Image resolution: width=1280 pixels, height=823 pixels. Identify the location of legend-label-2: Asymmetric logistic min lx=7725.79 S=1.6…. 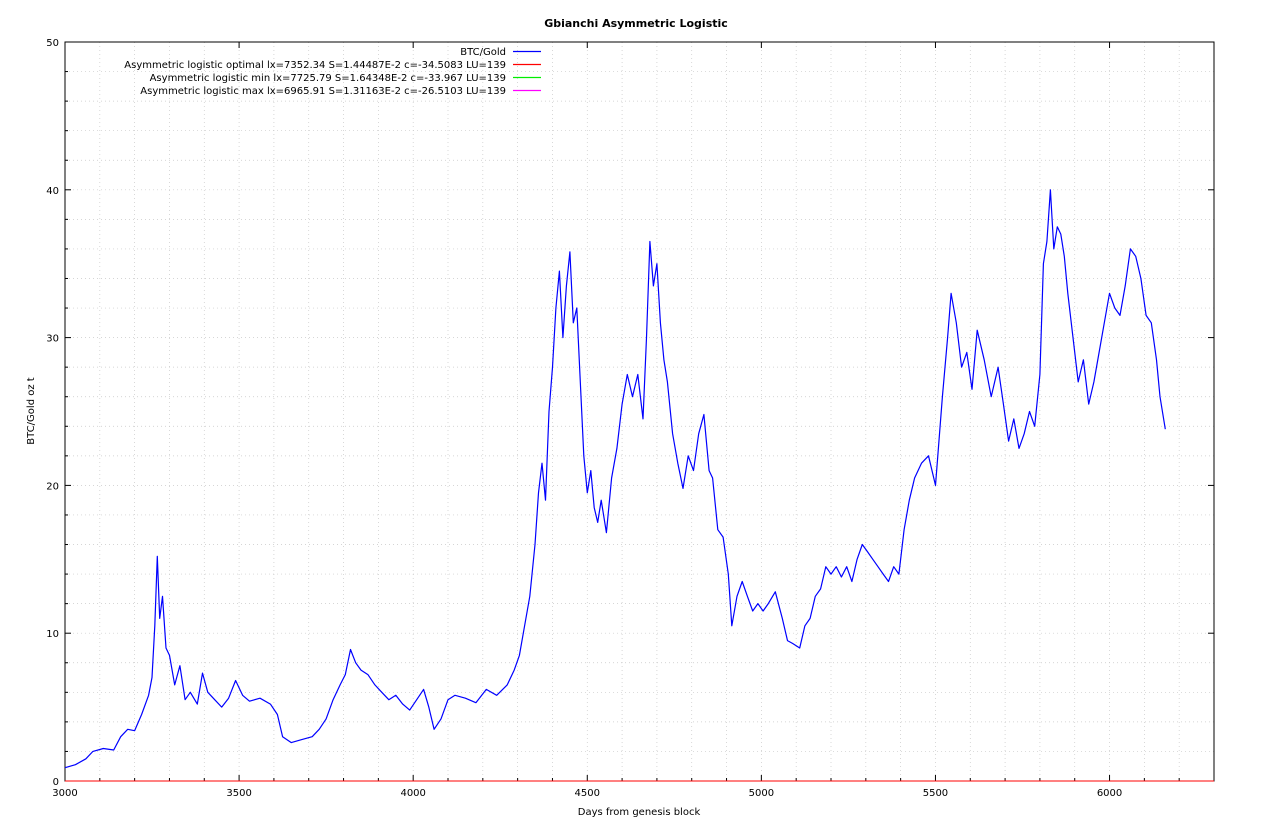
(328, 78).